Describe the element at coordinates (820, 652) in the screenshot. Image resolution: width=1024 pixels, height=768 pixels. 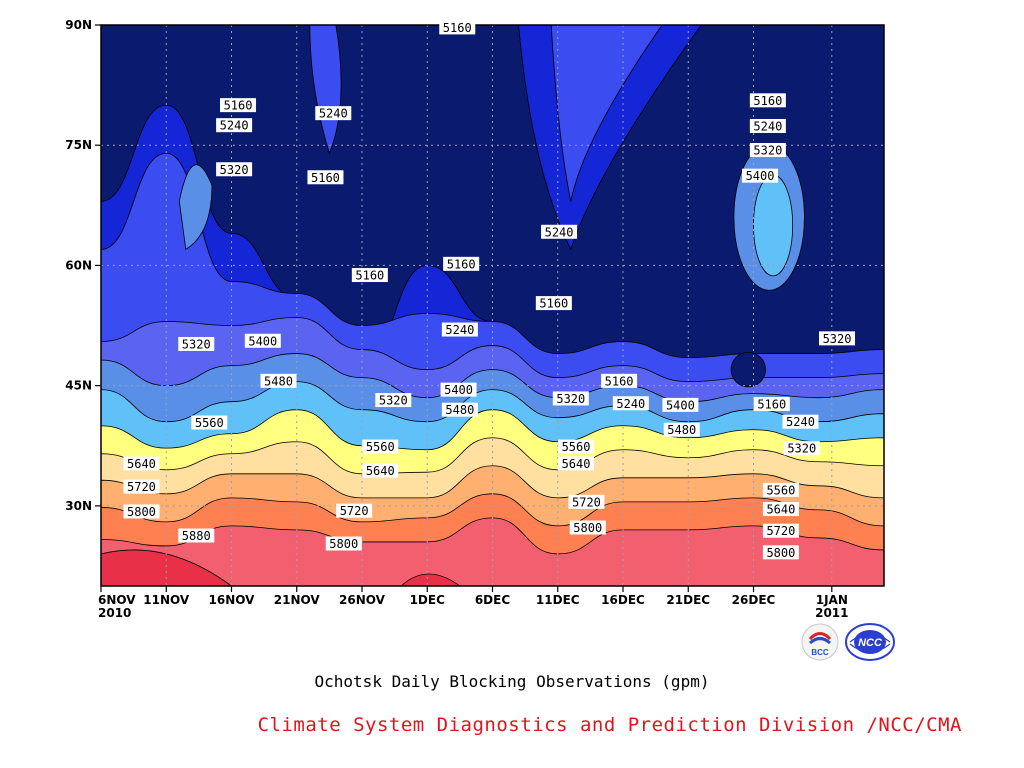
I see `svg-text: BCC` at that location.